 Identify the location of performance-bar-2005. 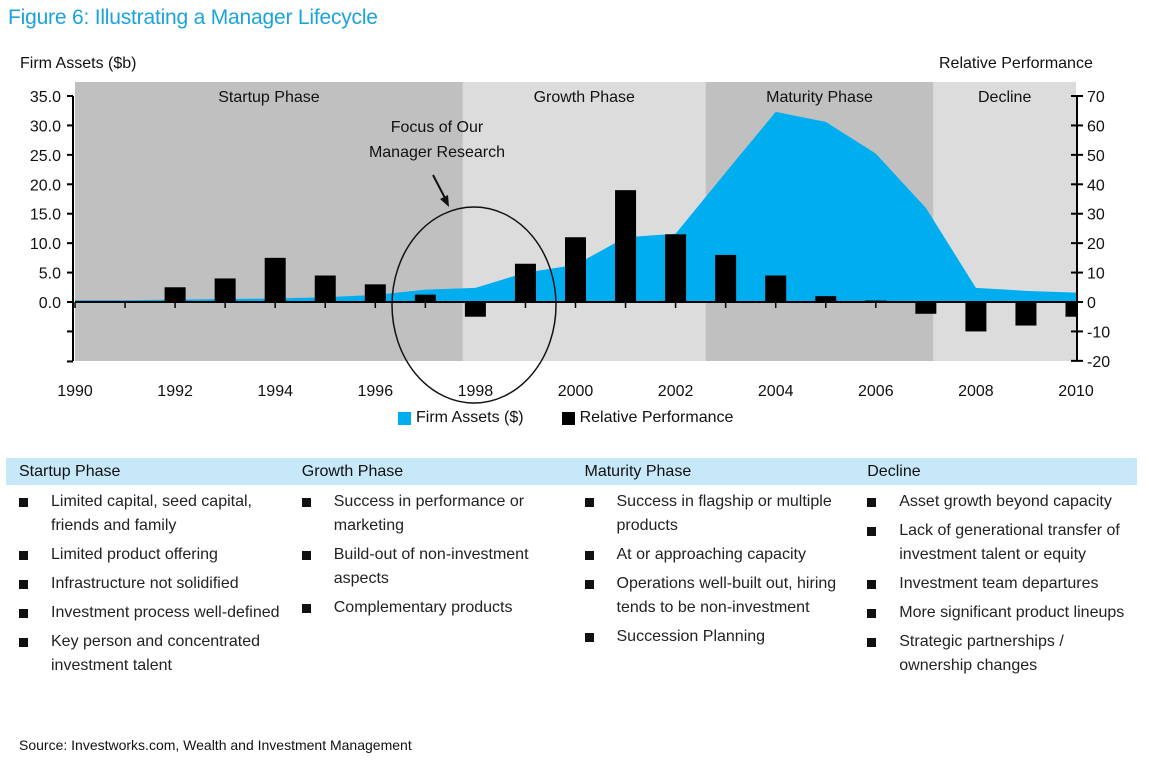
(826, 299).